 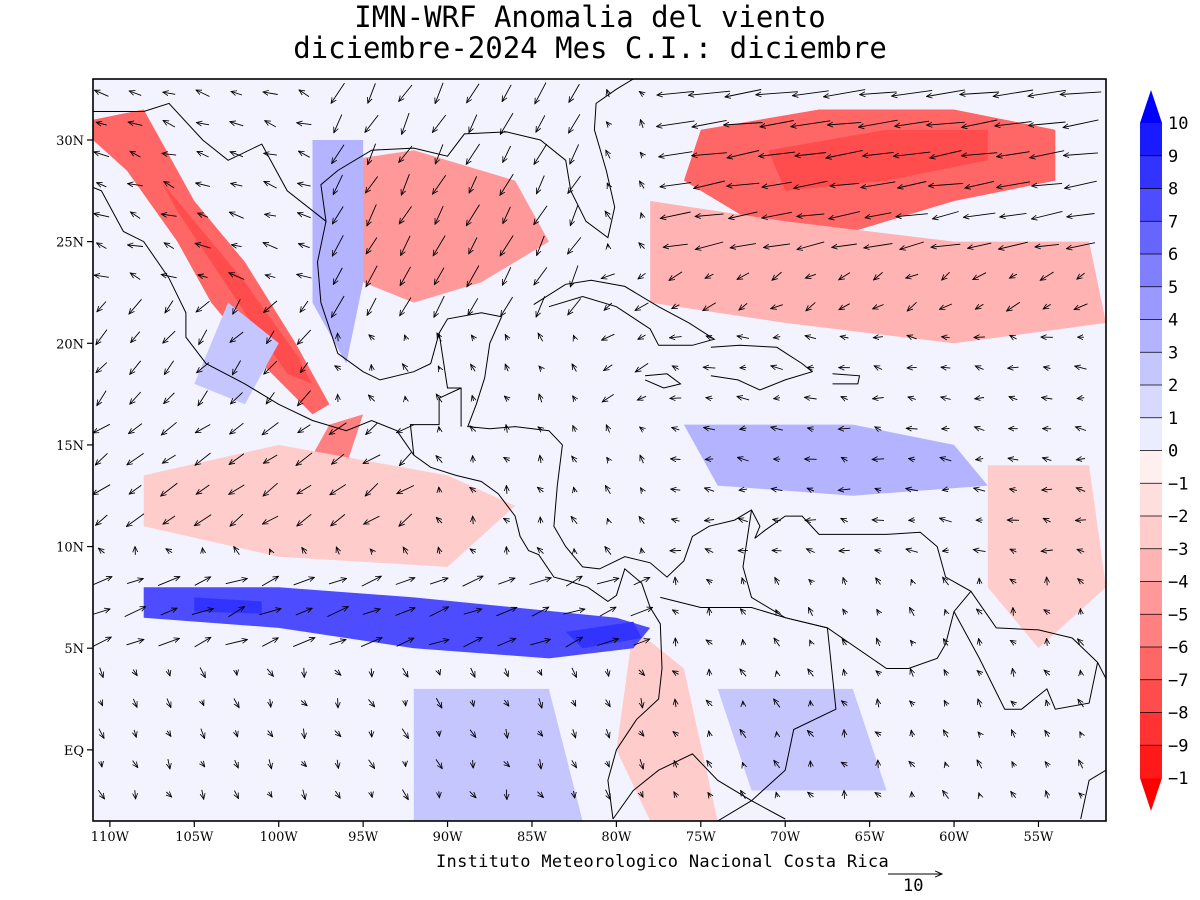 What do you see at coordinates (110, 837) in the screenshot?
I see `x-tick-label: 110W` at bounding box center [110, 837].